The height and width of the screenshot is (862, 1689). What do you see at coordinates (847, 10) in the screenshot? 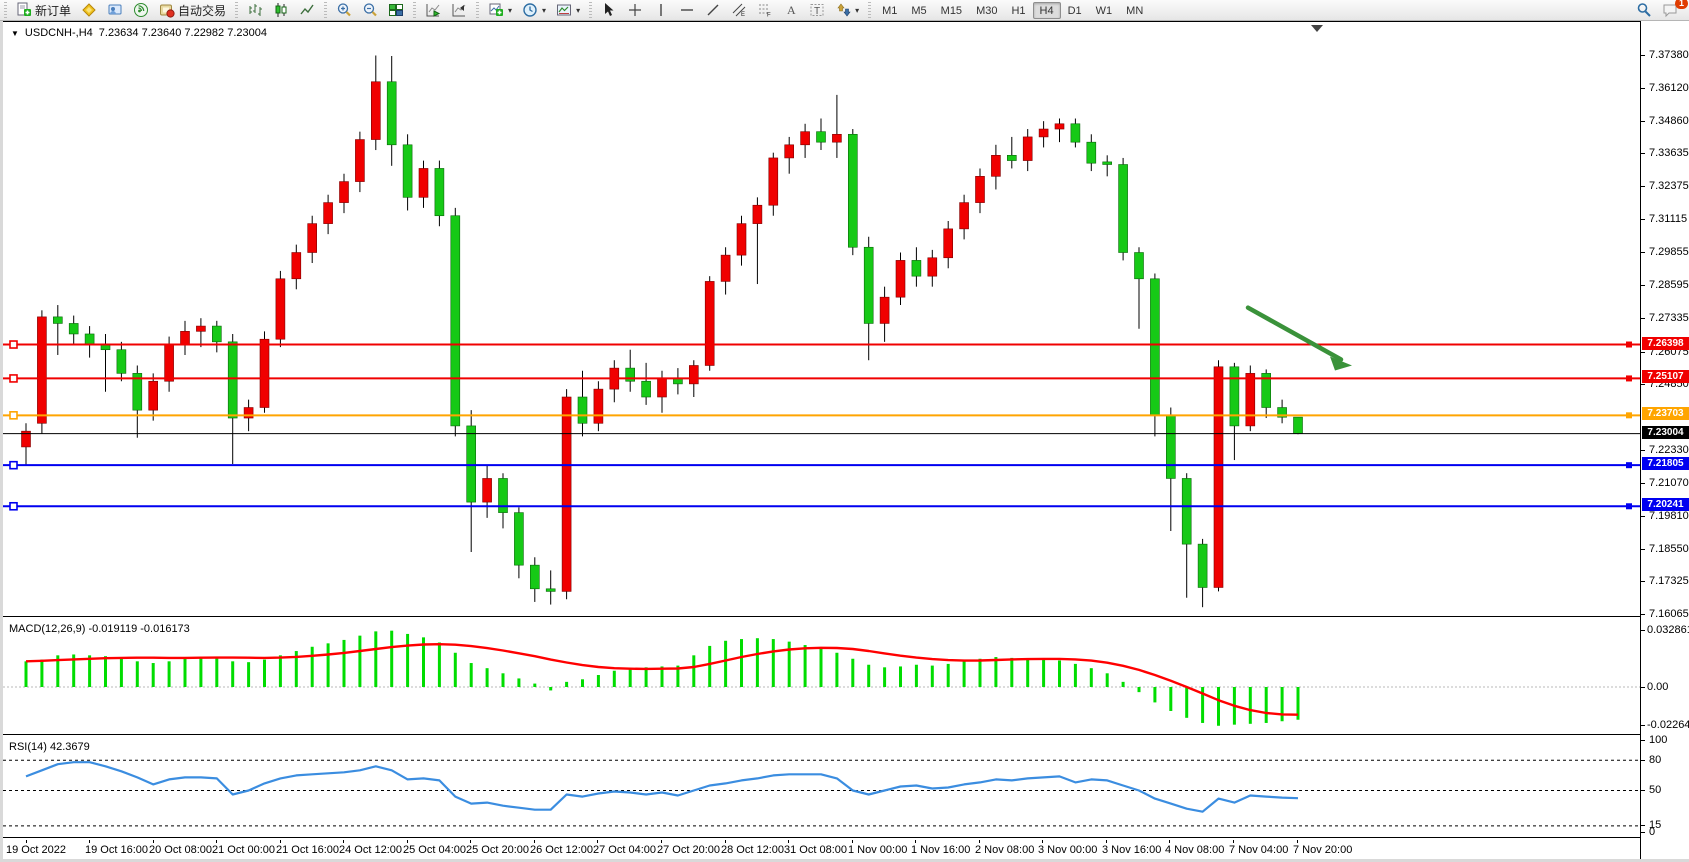
I see `arrows-tool-button: ▾` at bounding box center [847, 10].